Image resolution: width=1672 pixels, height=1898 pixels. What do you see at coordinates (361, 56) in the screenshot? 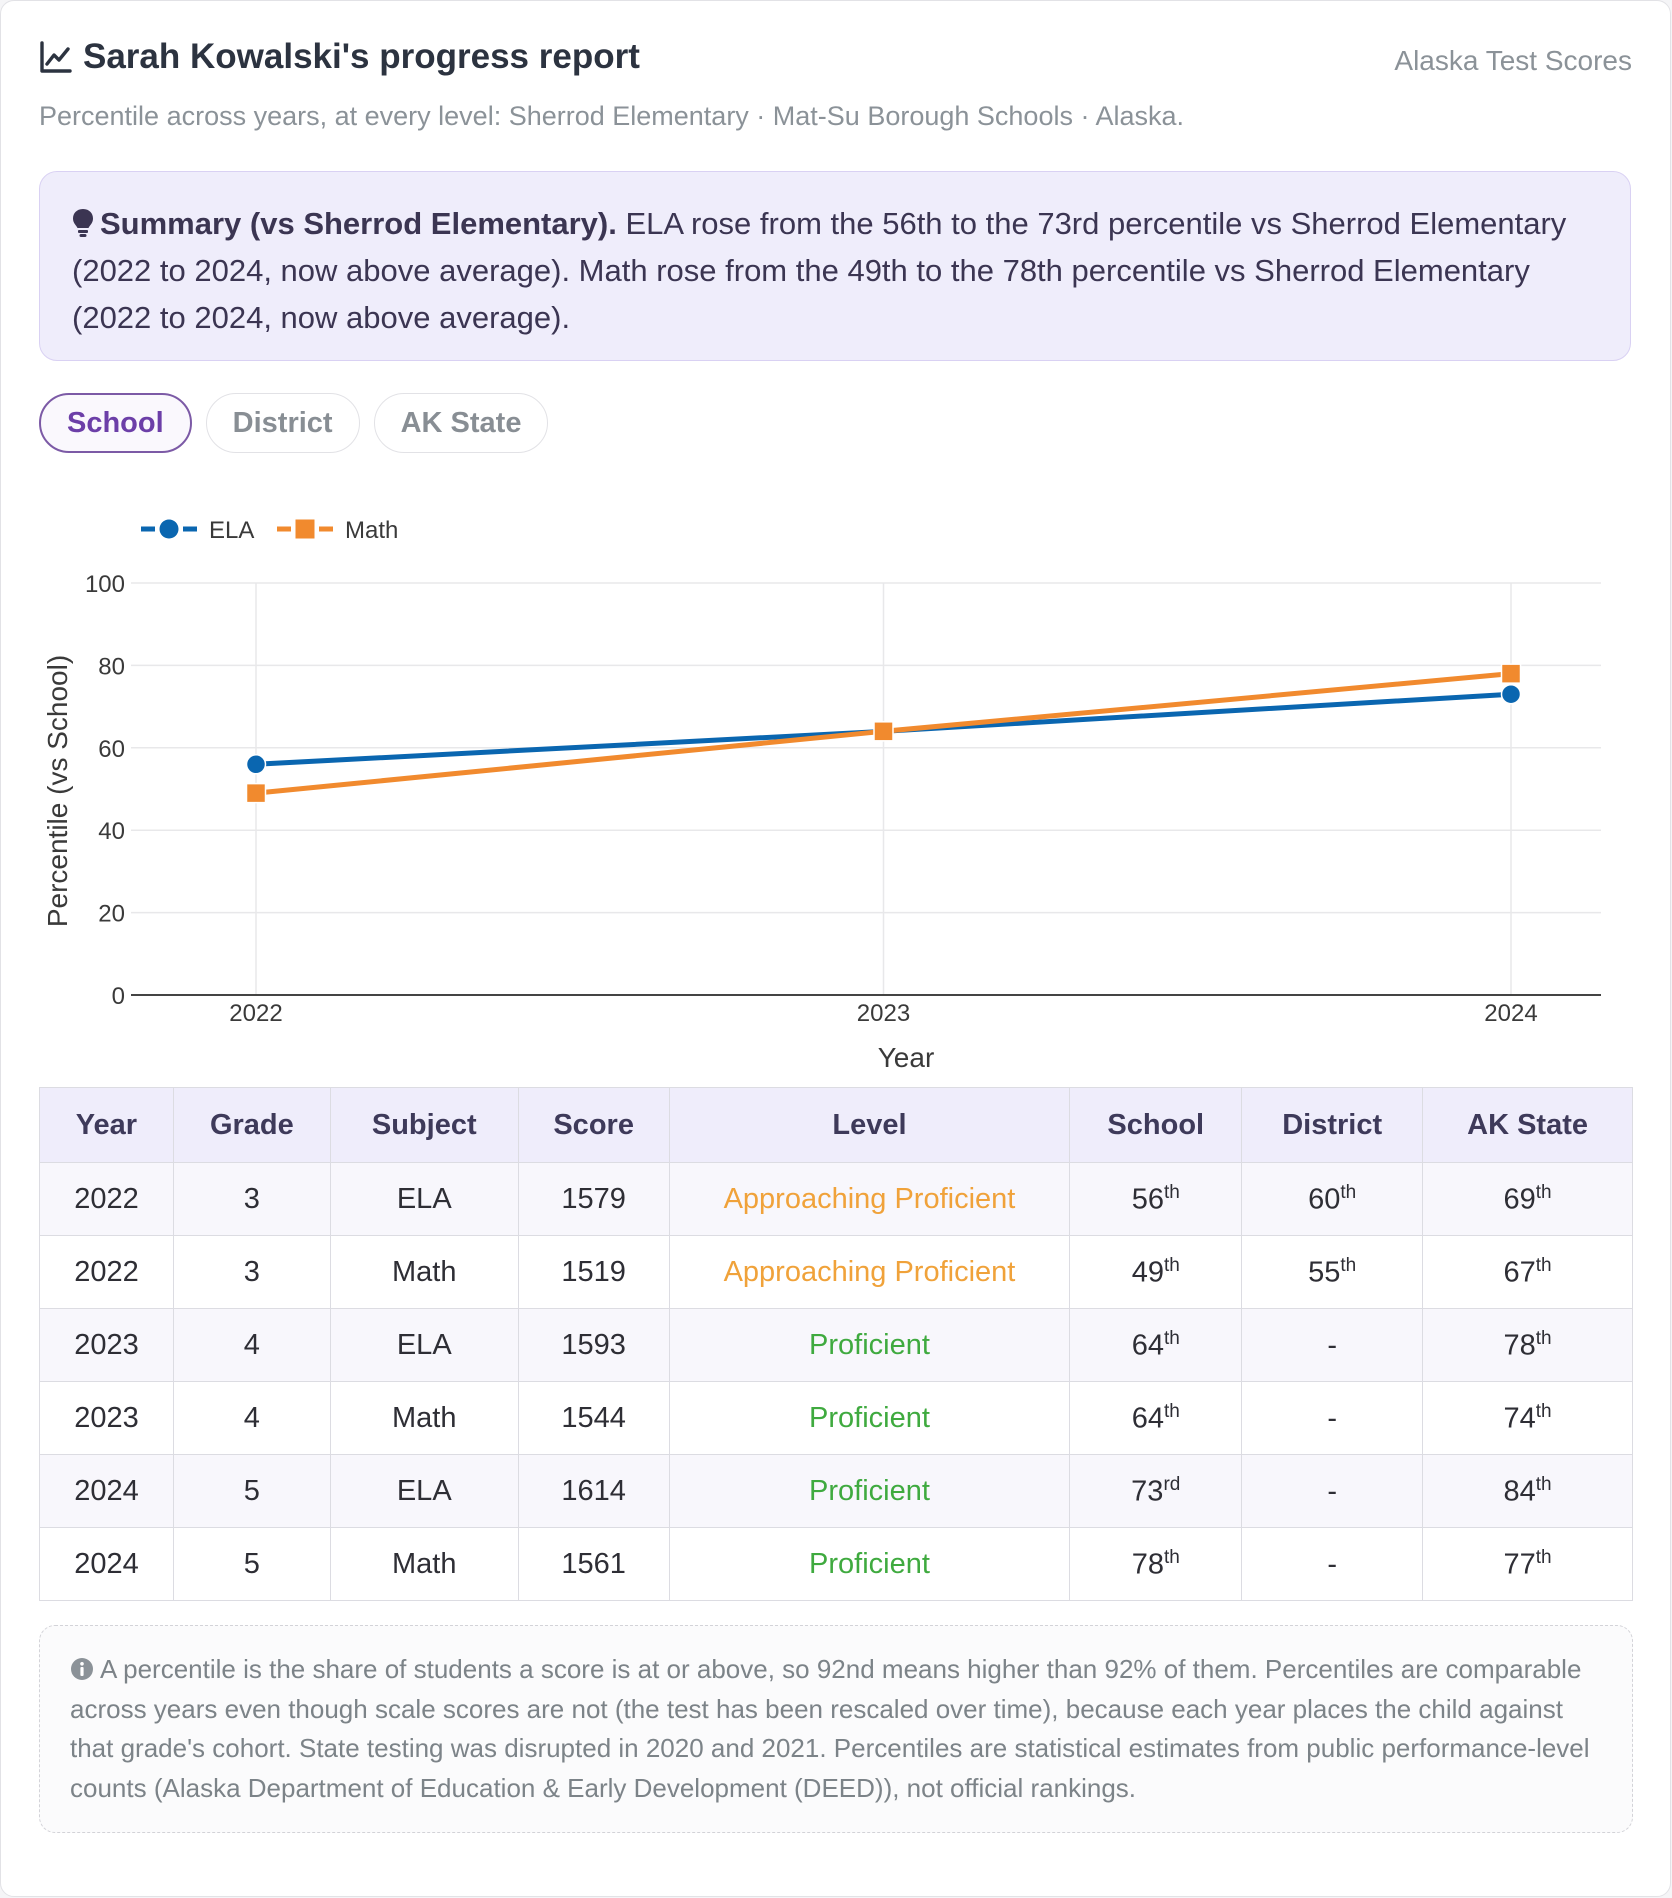
I see `page-title: Sarah Kowalski's progress report` at bounding box center [361, 56].